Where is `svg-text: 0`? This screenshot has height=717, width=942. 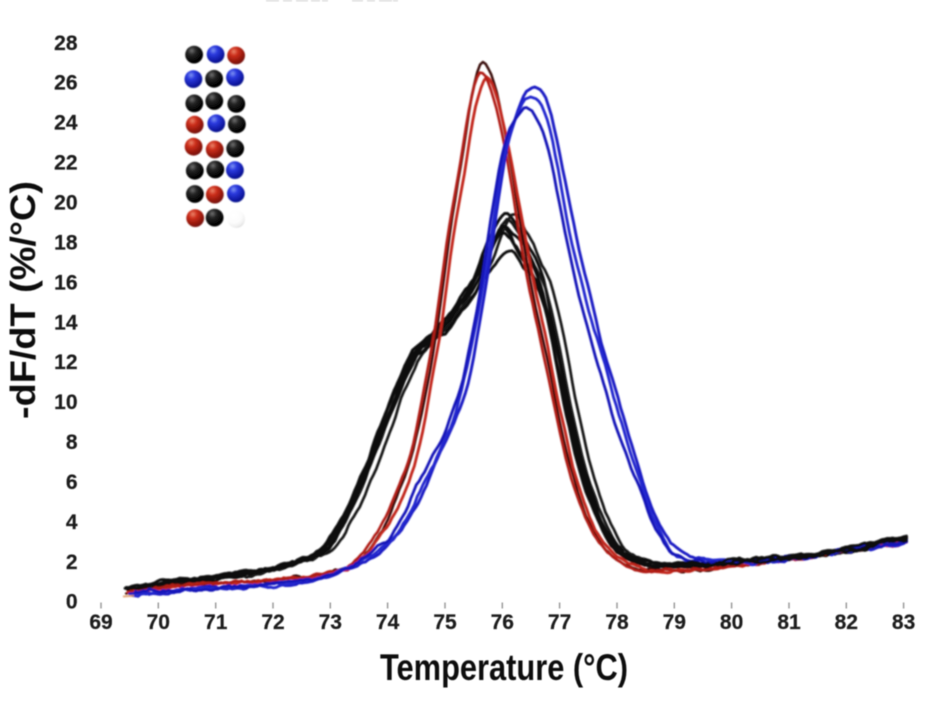 svg-text: 0 is located at coordinates (72, 602).